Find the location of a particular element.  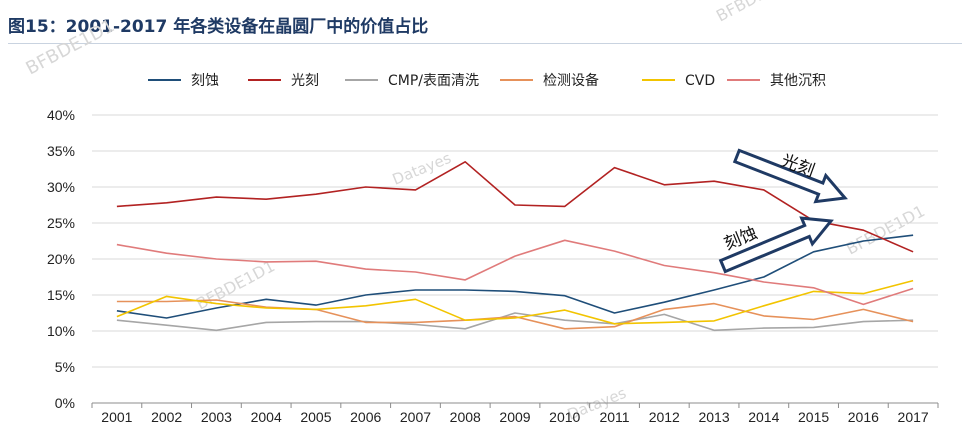

x-tick-label: 2015 is located at coordinates (813, 417).